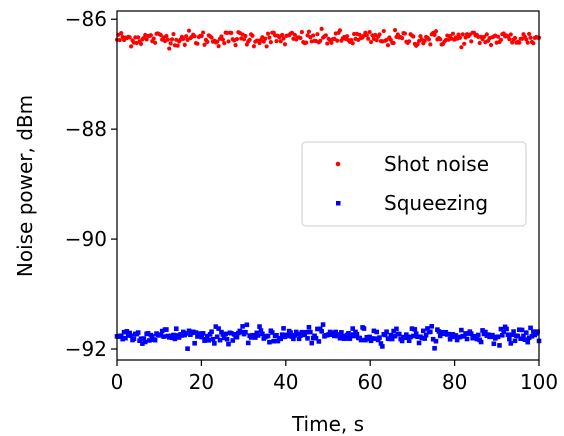 Image resolution: width=564 pixels, height=436 pixels. I want to click on legend-label-shot-noise: Shot noise, so click(436, 164).